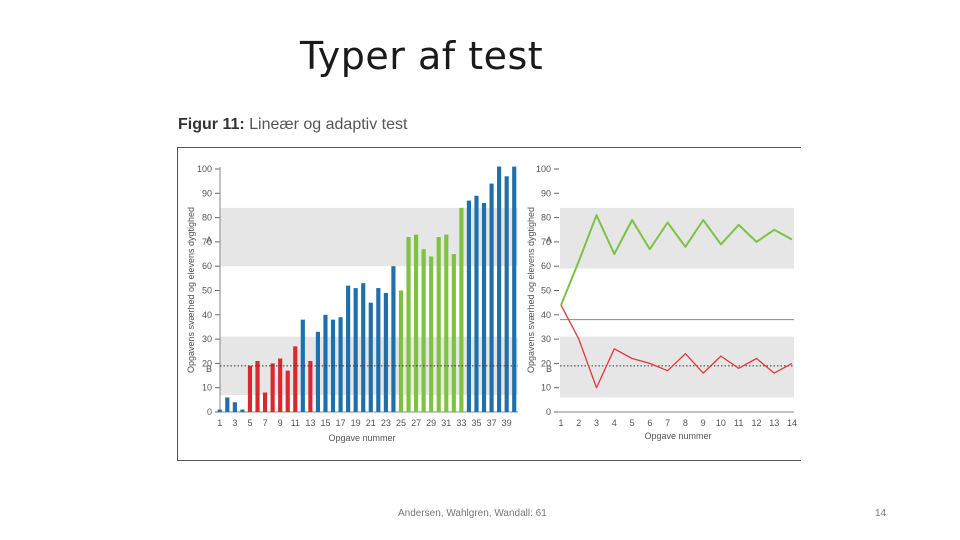 This screenshot has width=960, height=540. What do you see at coordinates (341, 423) in the screenshot?
I see `linear-xtick-label: 17` at bounding box center [341, 423].